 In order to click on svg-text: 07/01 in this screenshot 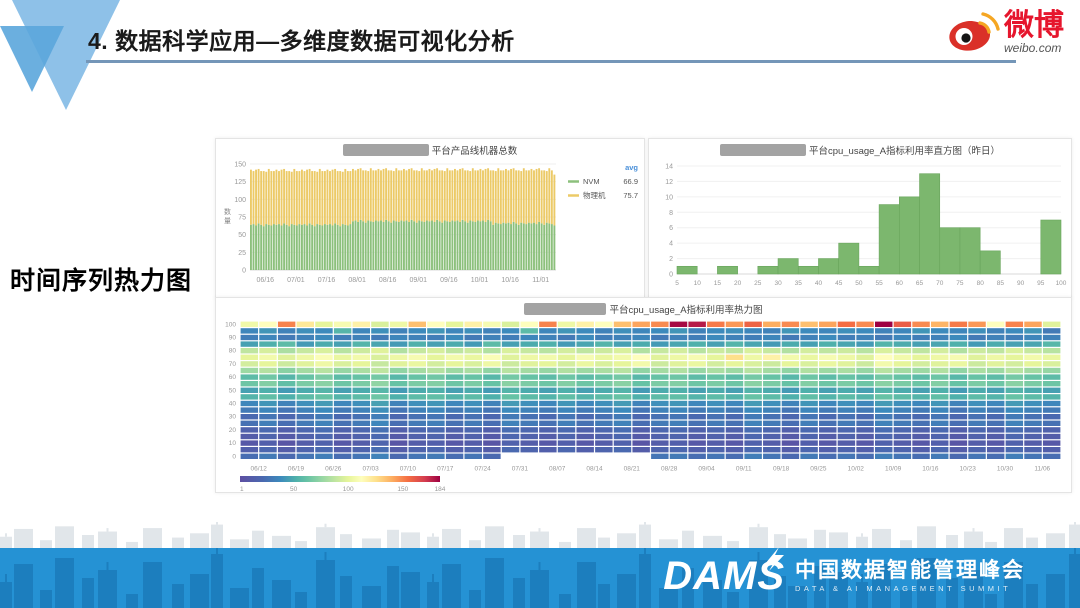, I will do `click(296, 280)`.